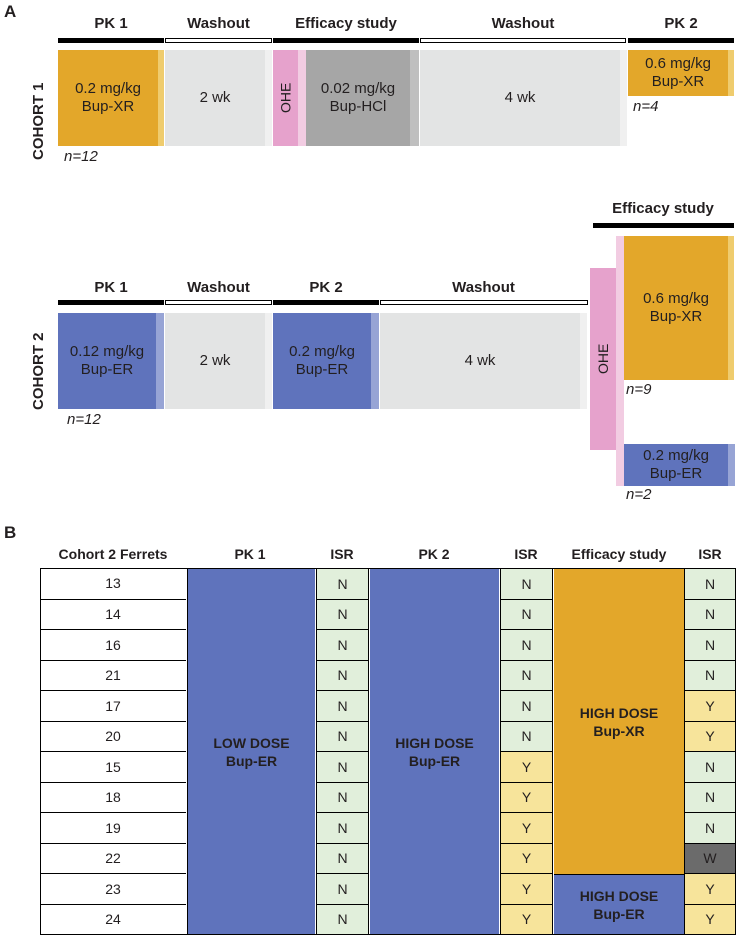 This screenshot has height=938, width=738. I want to click on c2-box-pk2: 0.2 mg/kg Bup-ER, so click(322, 361).